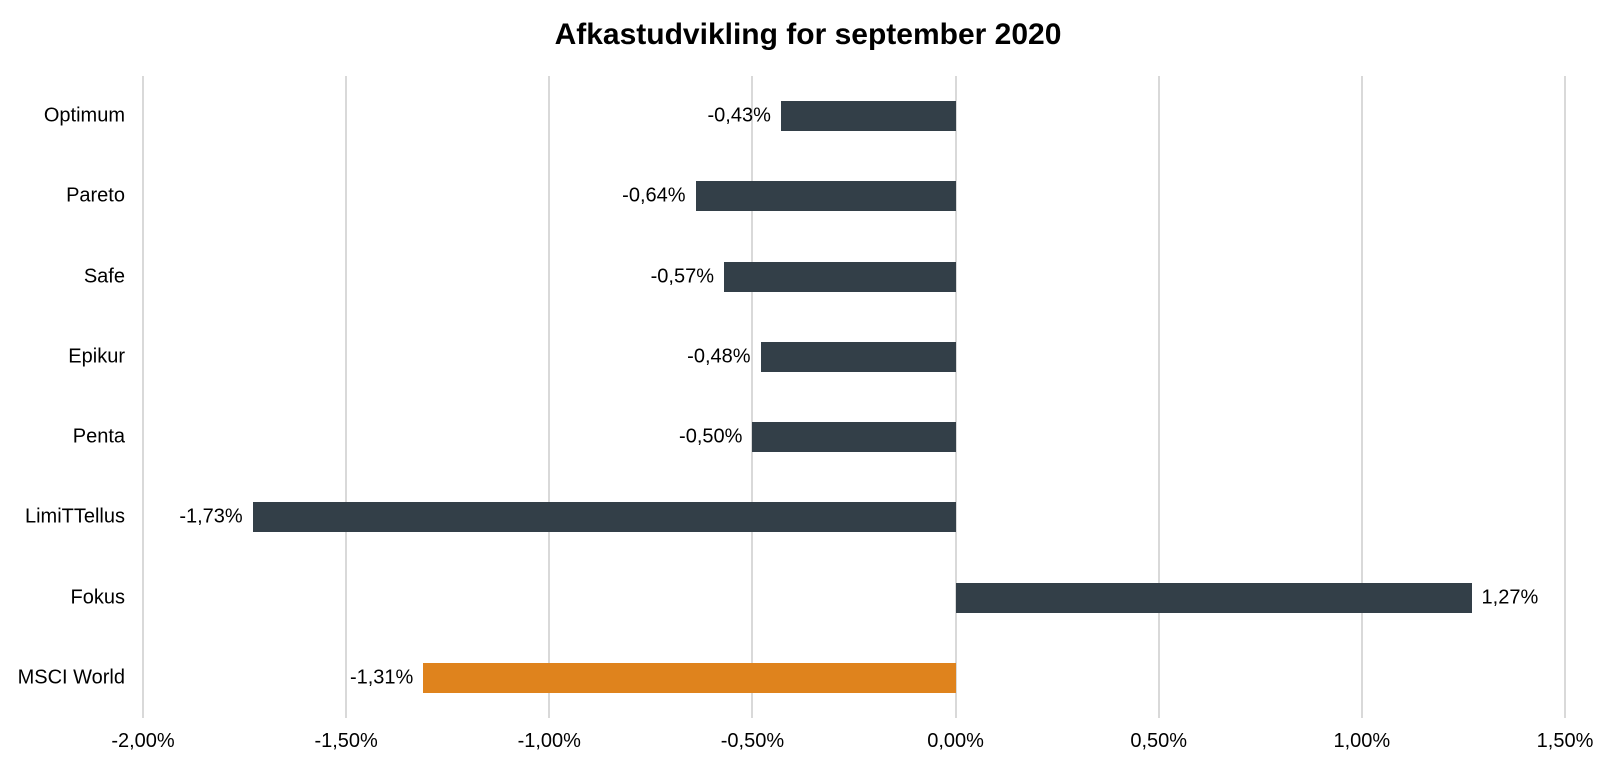 Image resolution: width=1618 pixels, height=768 pixels. What do you see at coordinates (346, 741) in the screenshot?
I see `x-tick-label: -1,50%` at bounding box center [346, 741].